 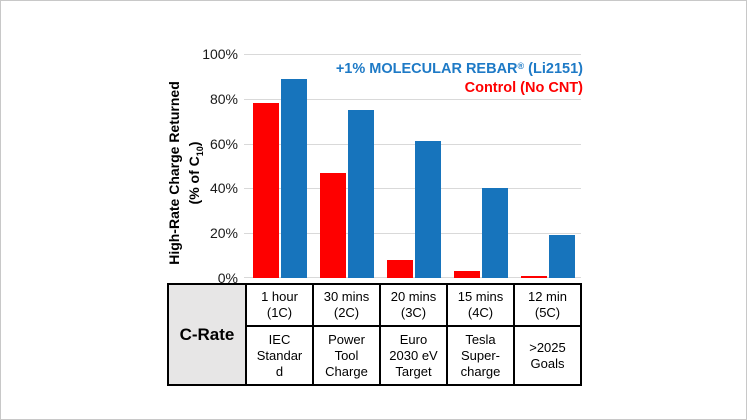 What do you see at coordinates (547, 305) in the screenshot?
I see `table-cell-time-5c: 12 min (5C)` at bounding box center [547, 305].